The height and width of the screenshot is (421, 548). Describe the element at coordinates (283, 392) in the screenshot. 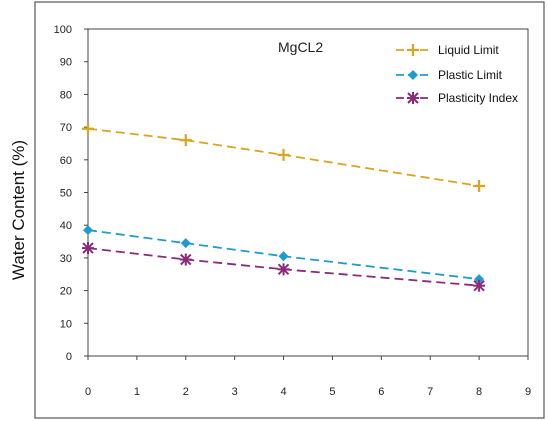

I see `x-tick-label: 4` at that location.